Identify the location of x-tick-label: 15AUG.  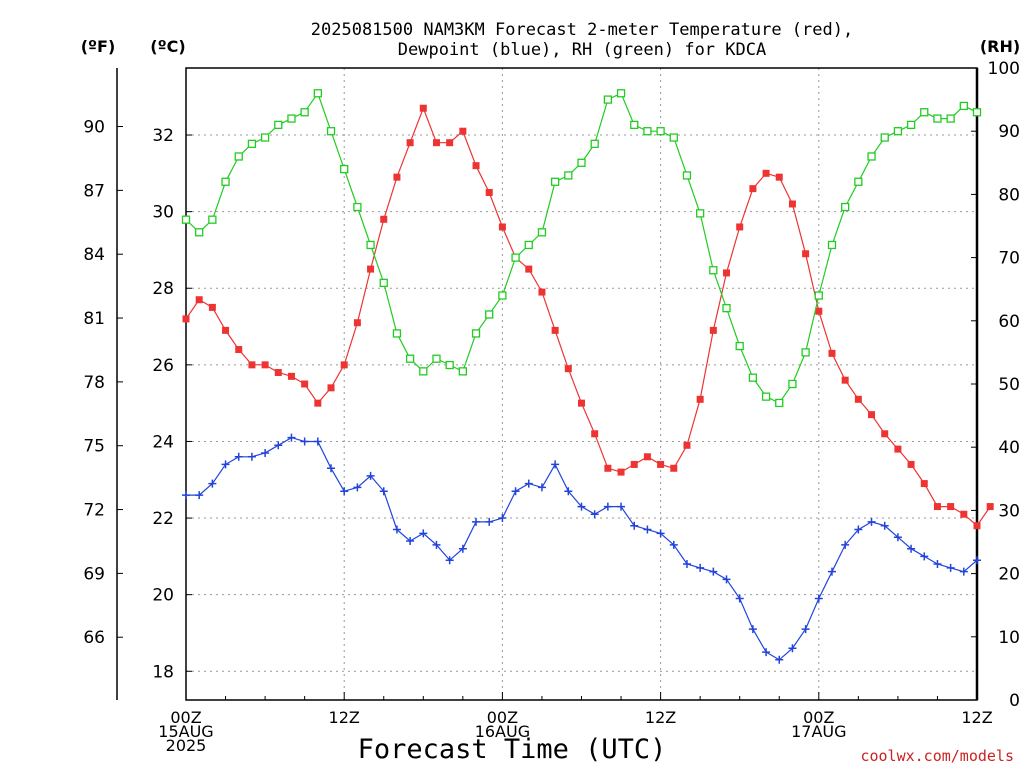
(185, 731).